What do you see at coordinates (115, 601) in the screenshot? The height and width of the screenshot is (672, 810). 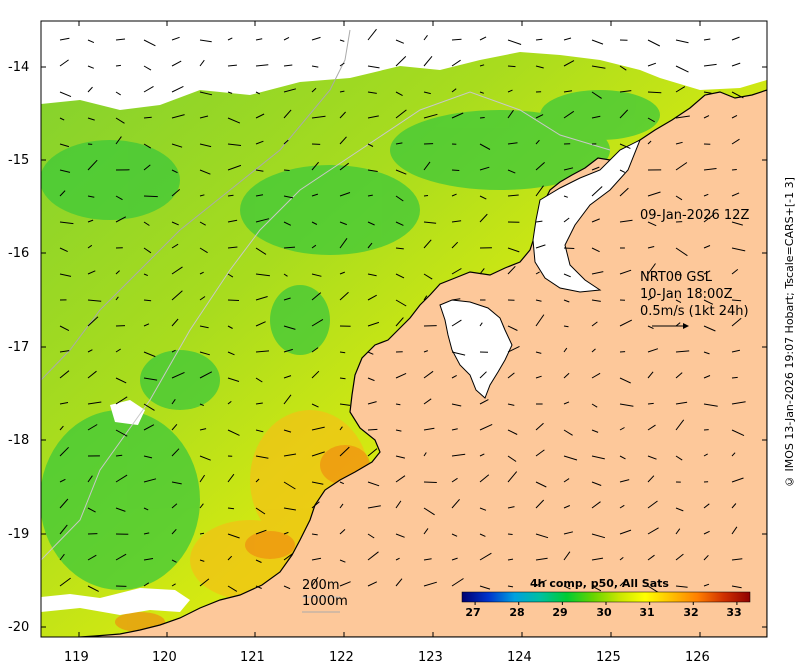 I see `cloud-south` at bounding box center [115, 601].